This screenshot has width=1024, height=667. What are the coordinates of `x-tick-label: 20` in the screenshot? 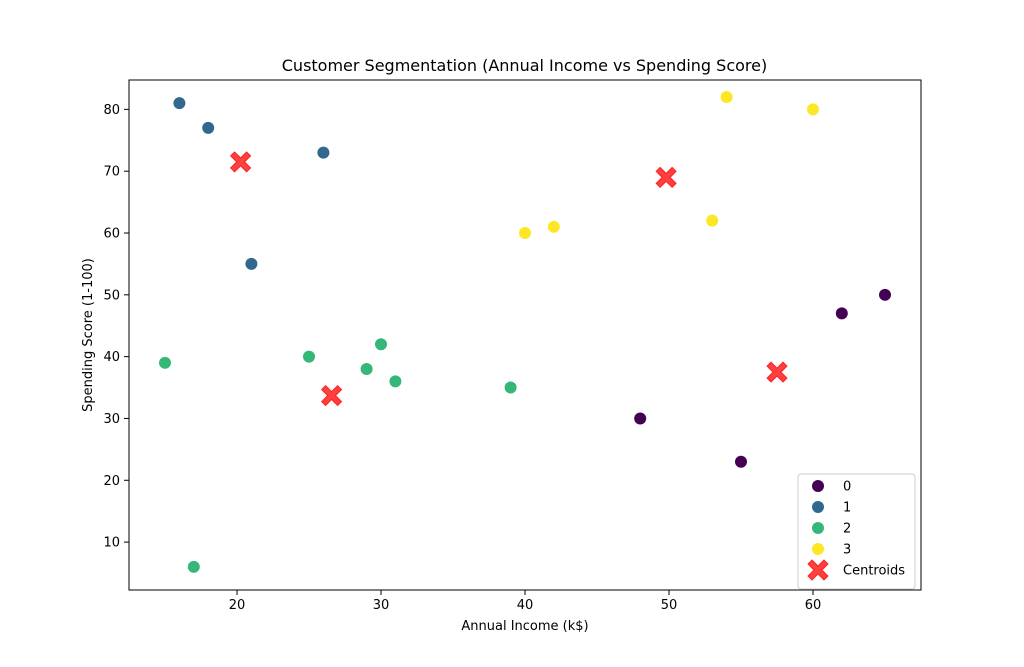 It's located at (237, 605).